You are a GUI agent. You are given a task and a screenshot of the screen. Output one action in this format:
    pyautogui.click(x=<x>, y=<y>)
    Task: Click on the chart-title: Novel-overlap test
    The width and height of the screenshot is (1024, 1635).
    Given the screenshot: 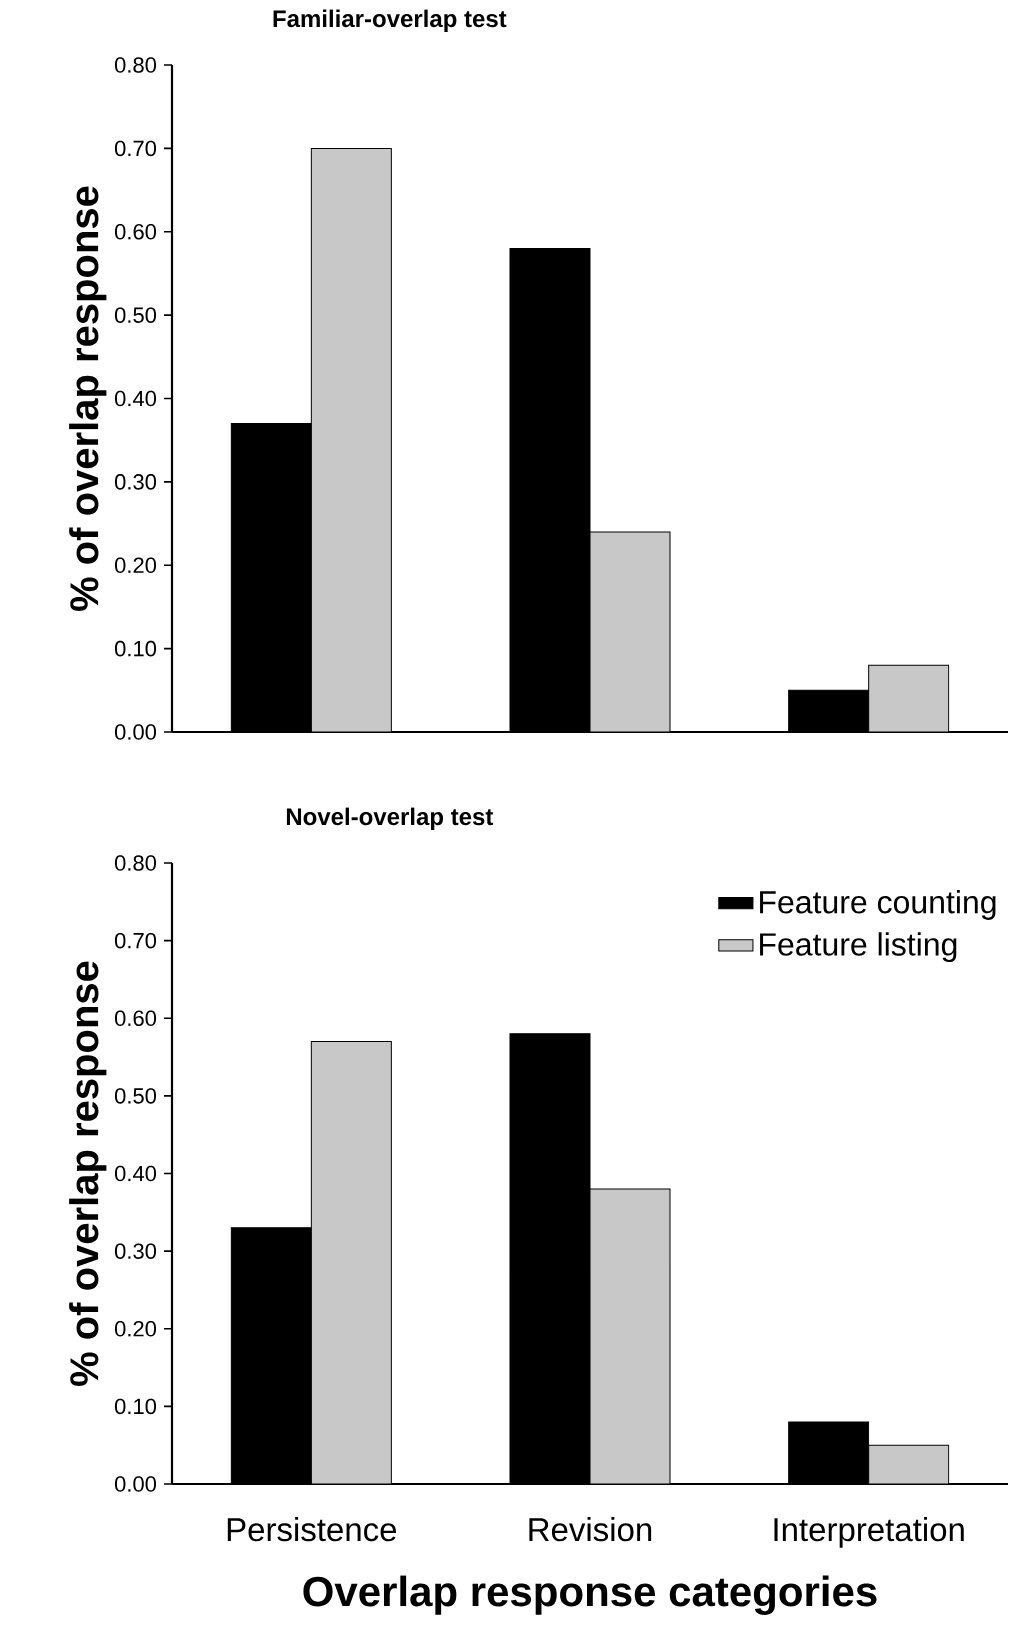 What is the action you would take?
    pyautogui.click(x=390, y=818)
    